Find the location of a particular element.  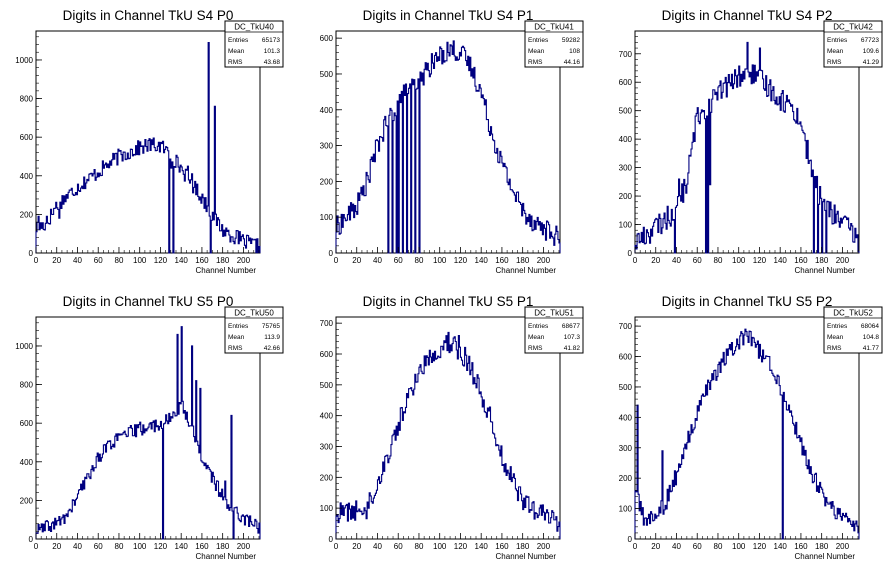

y-tick-label: 800 is located at coordinates (27, 99).